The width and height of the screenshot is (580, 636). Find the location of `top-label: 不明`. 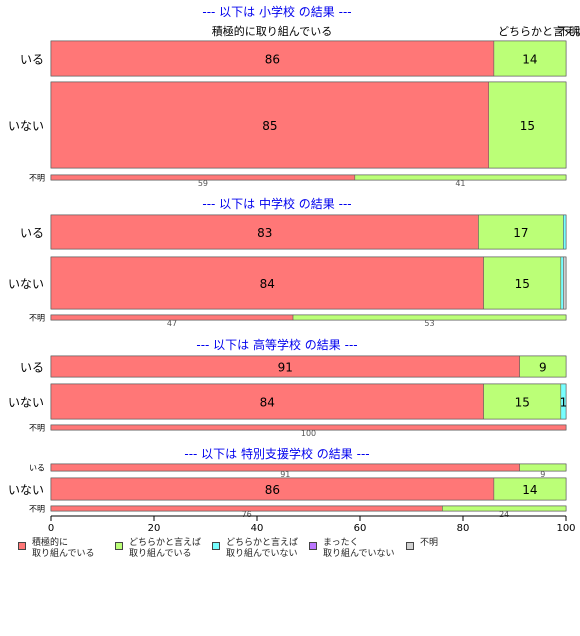

top-label: 不明 is located at coordinates (569, 31).